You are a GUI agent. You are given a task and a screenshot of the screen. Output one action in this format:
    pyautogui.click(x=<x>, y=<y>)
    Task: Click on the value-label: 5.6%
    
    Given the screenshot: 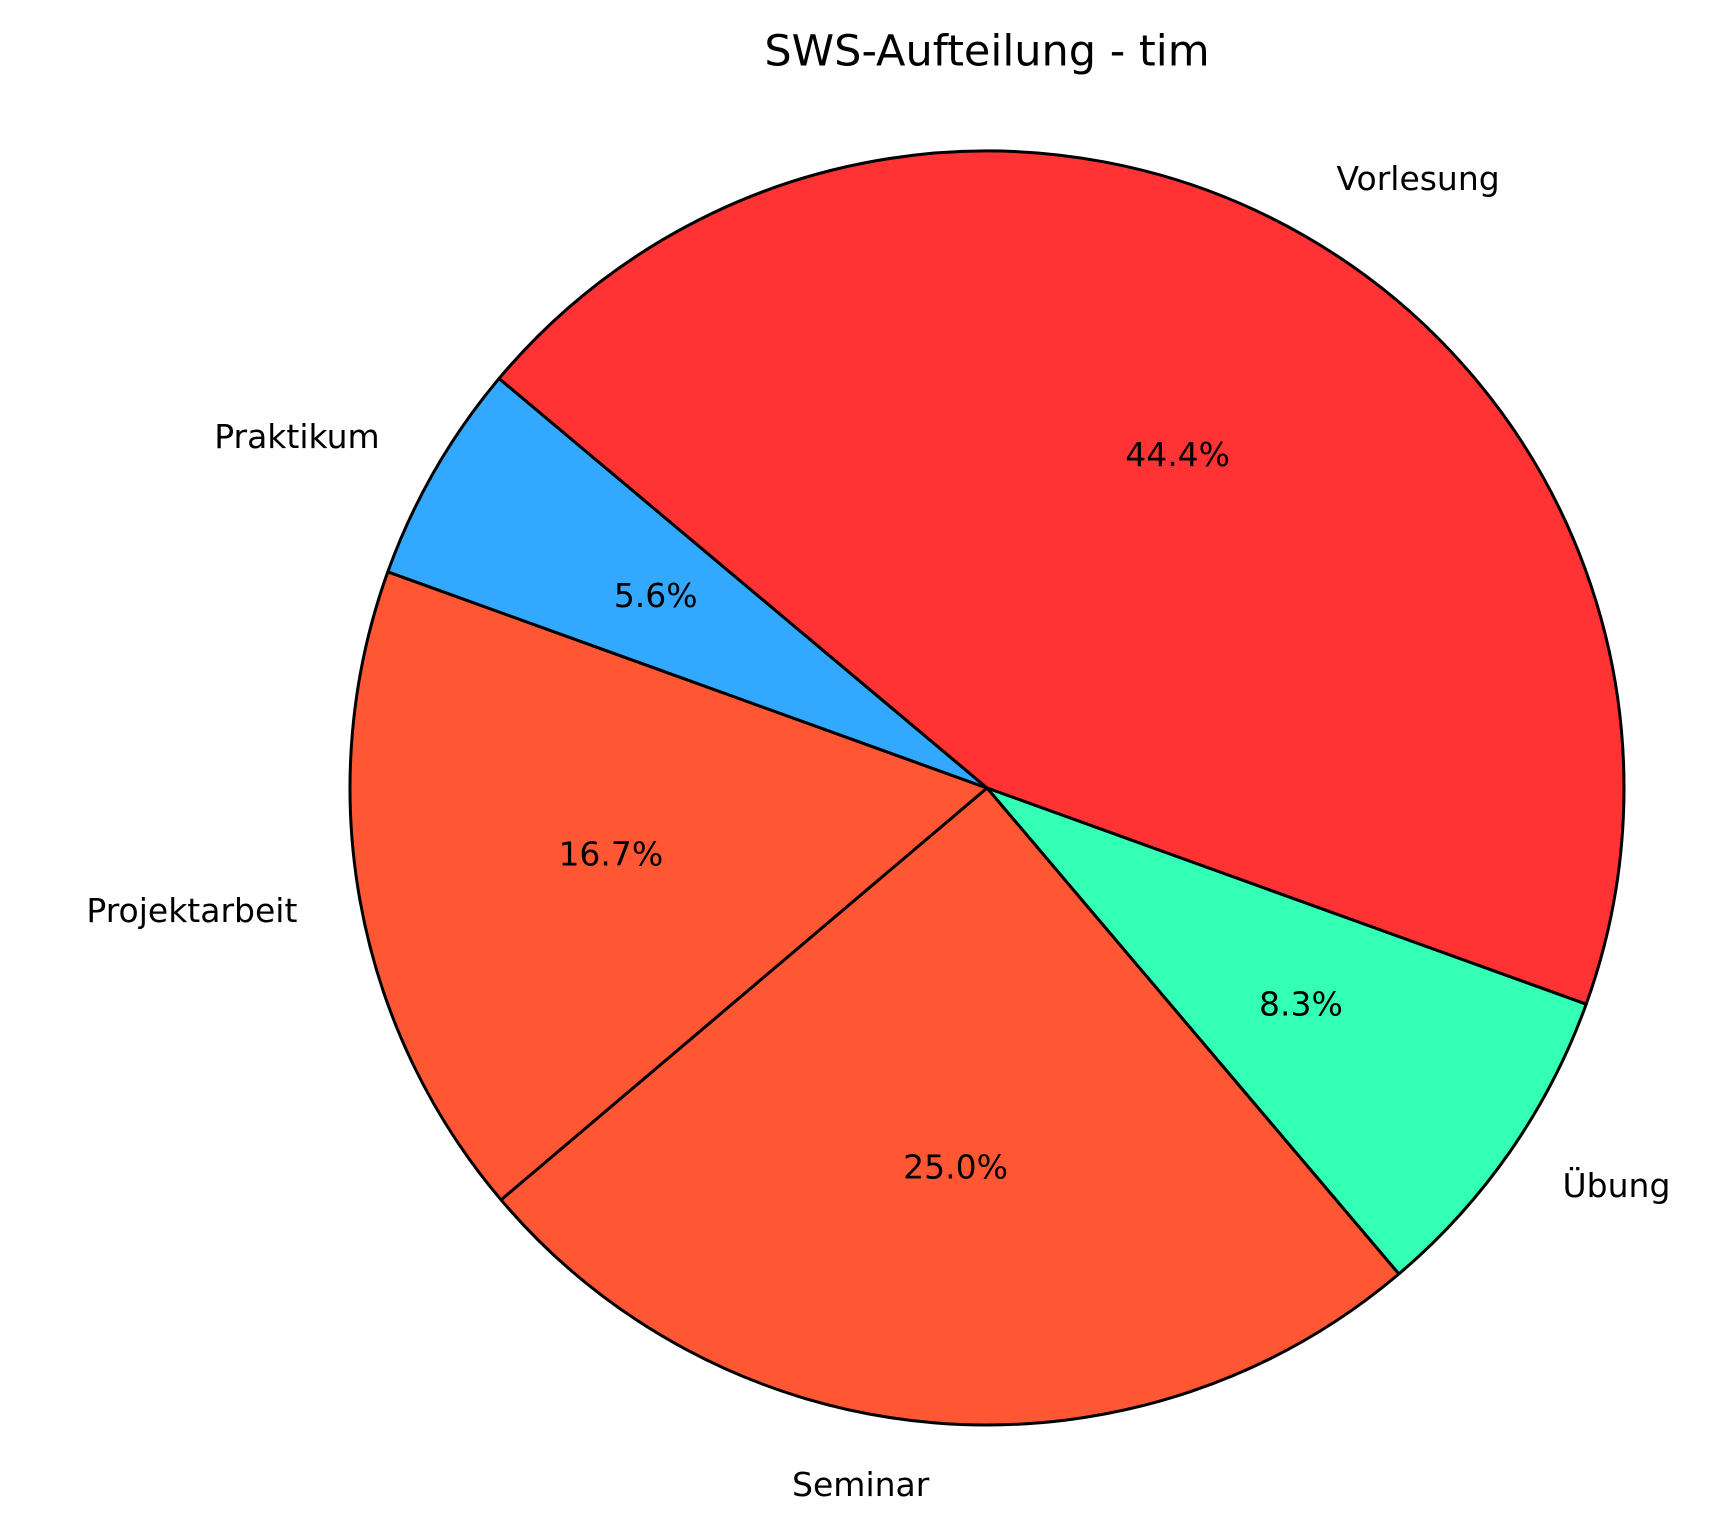 What is the action you would take?
    pyautogui.click(x=656, y=595)
    